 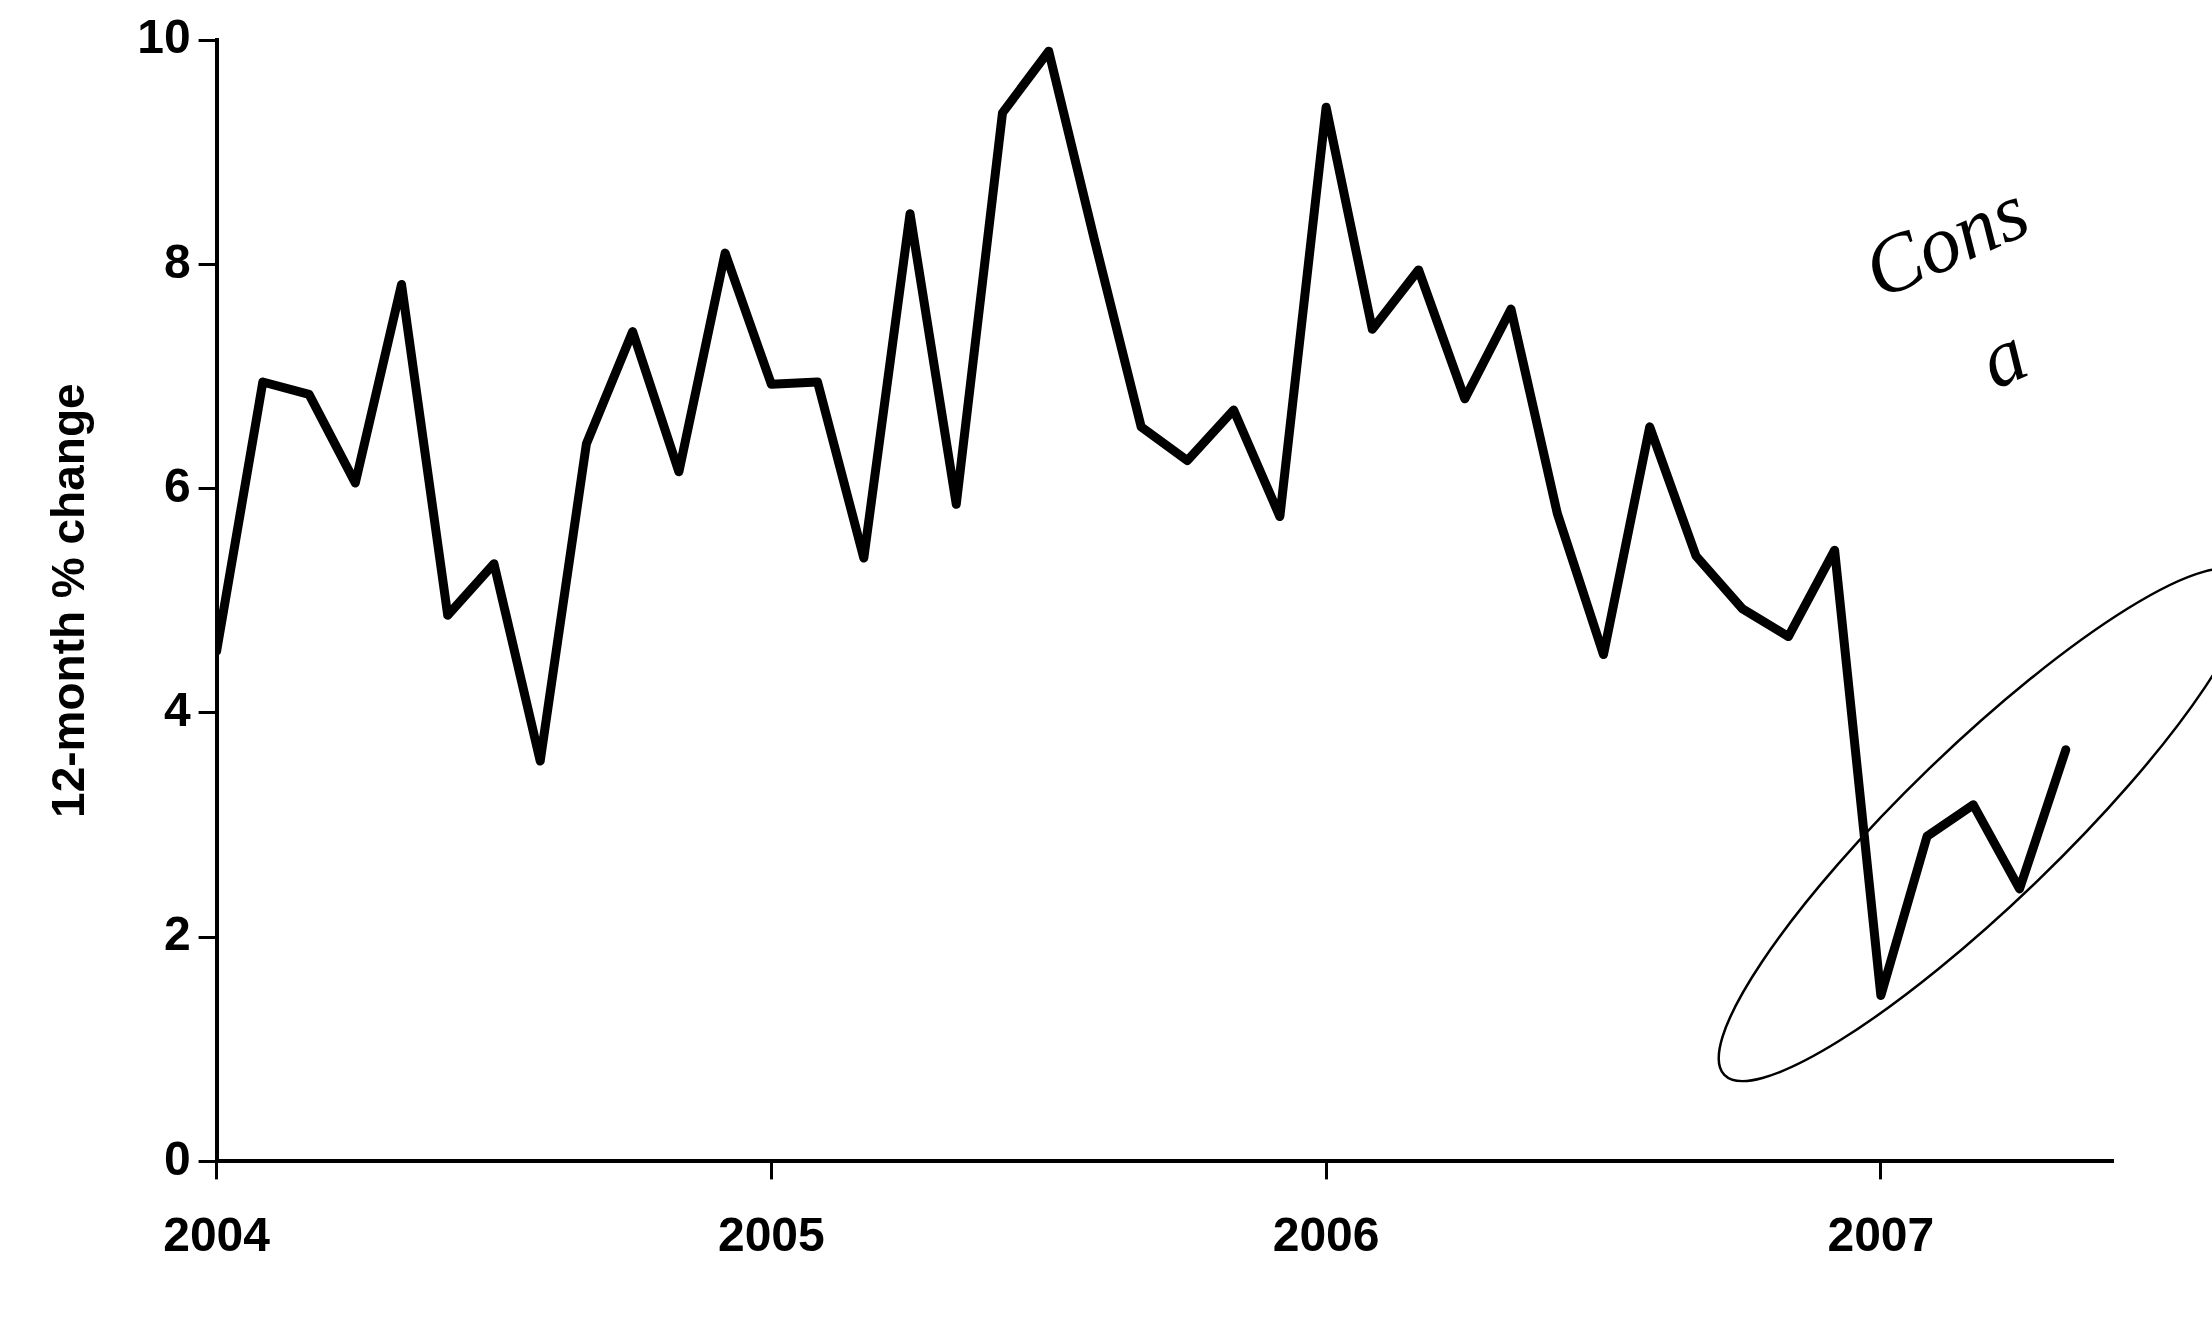 I want to click on y-tick-label: 8, so click(x=177, y=261).